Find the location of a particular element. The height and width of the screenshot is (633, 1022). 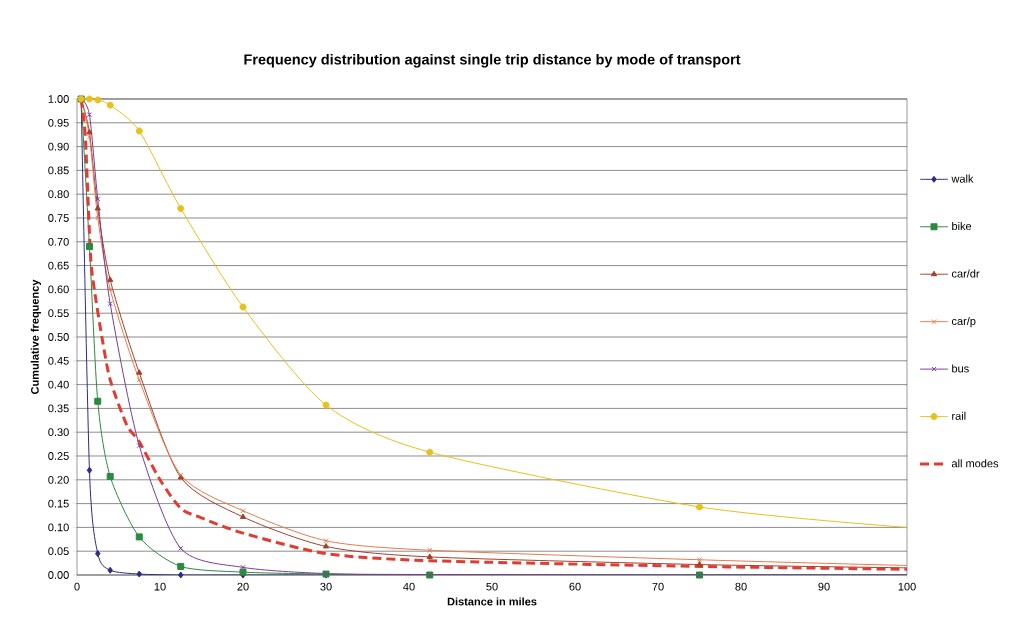

y-tick-label: 0.70 is located at coordinates (58, 241).